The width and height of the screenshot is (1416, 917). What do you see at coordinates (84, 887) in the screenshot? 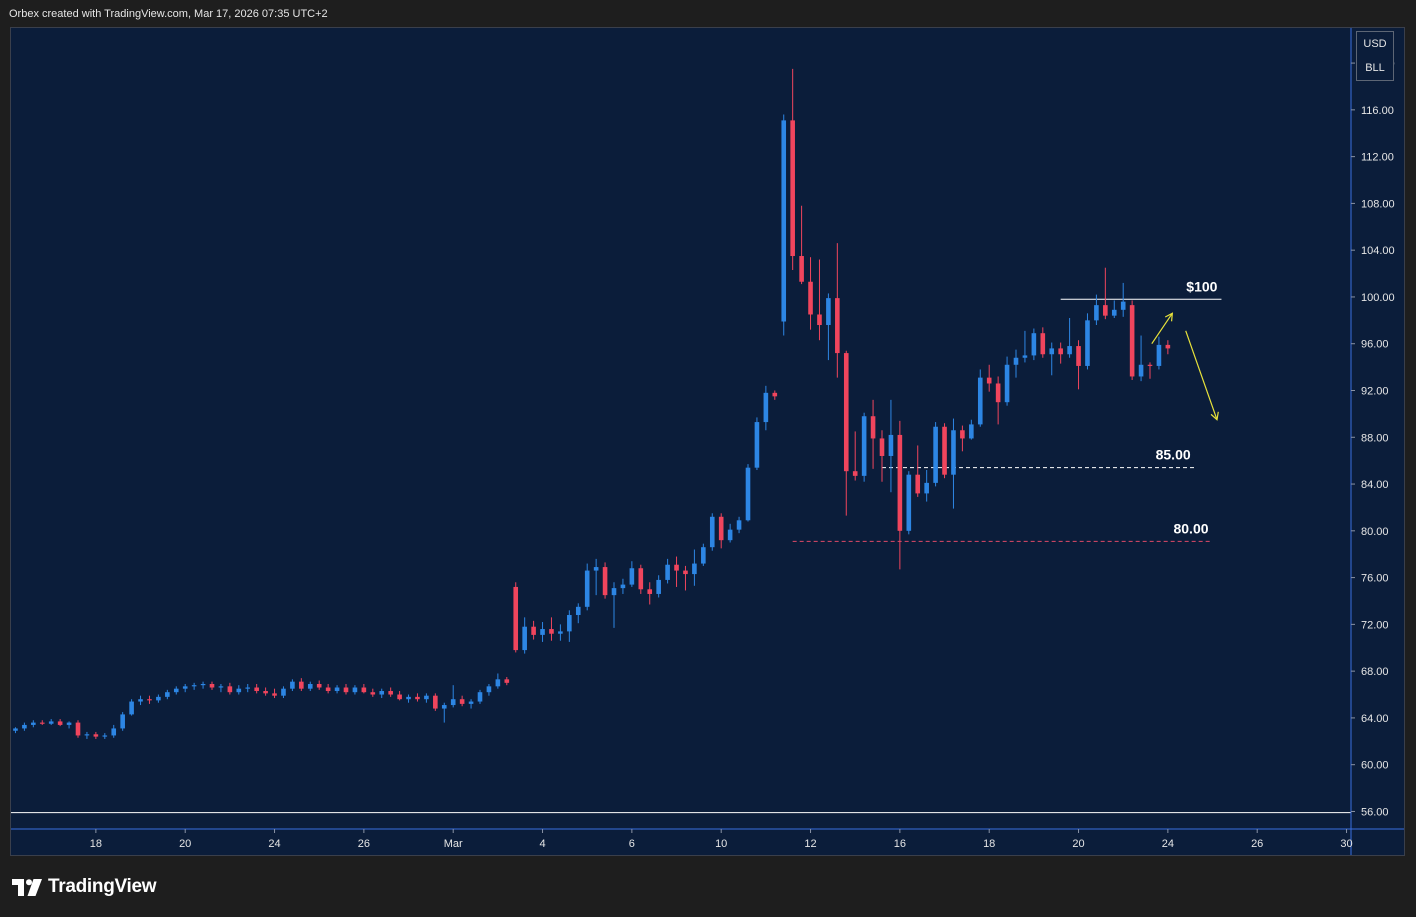
I see `tradingview-logo: TradingView` at bounding box center [84, 887].